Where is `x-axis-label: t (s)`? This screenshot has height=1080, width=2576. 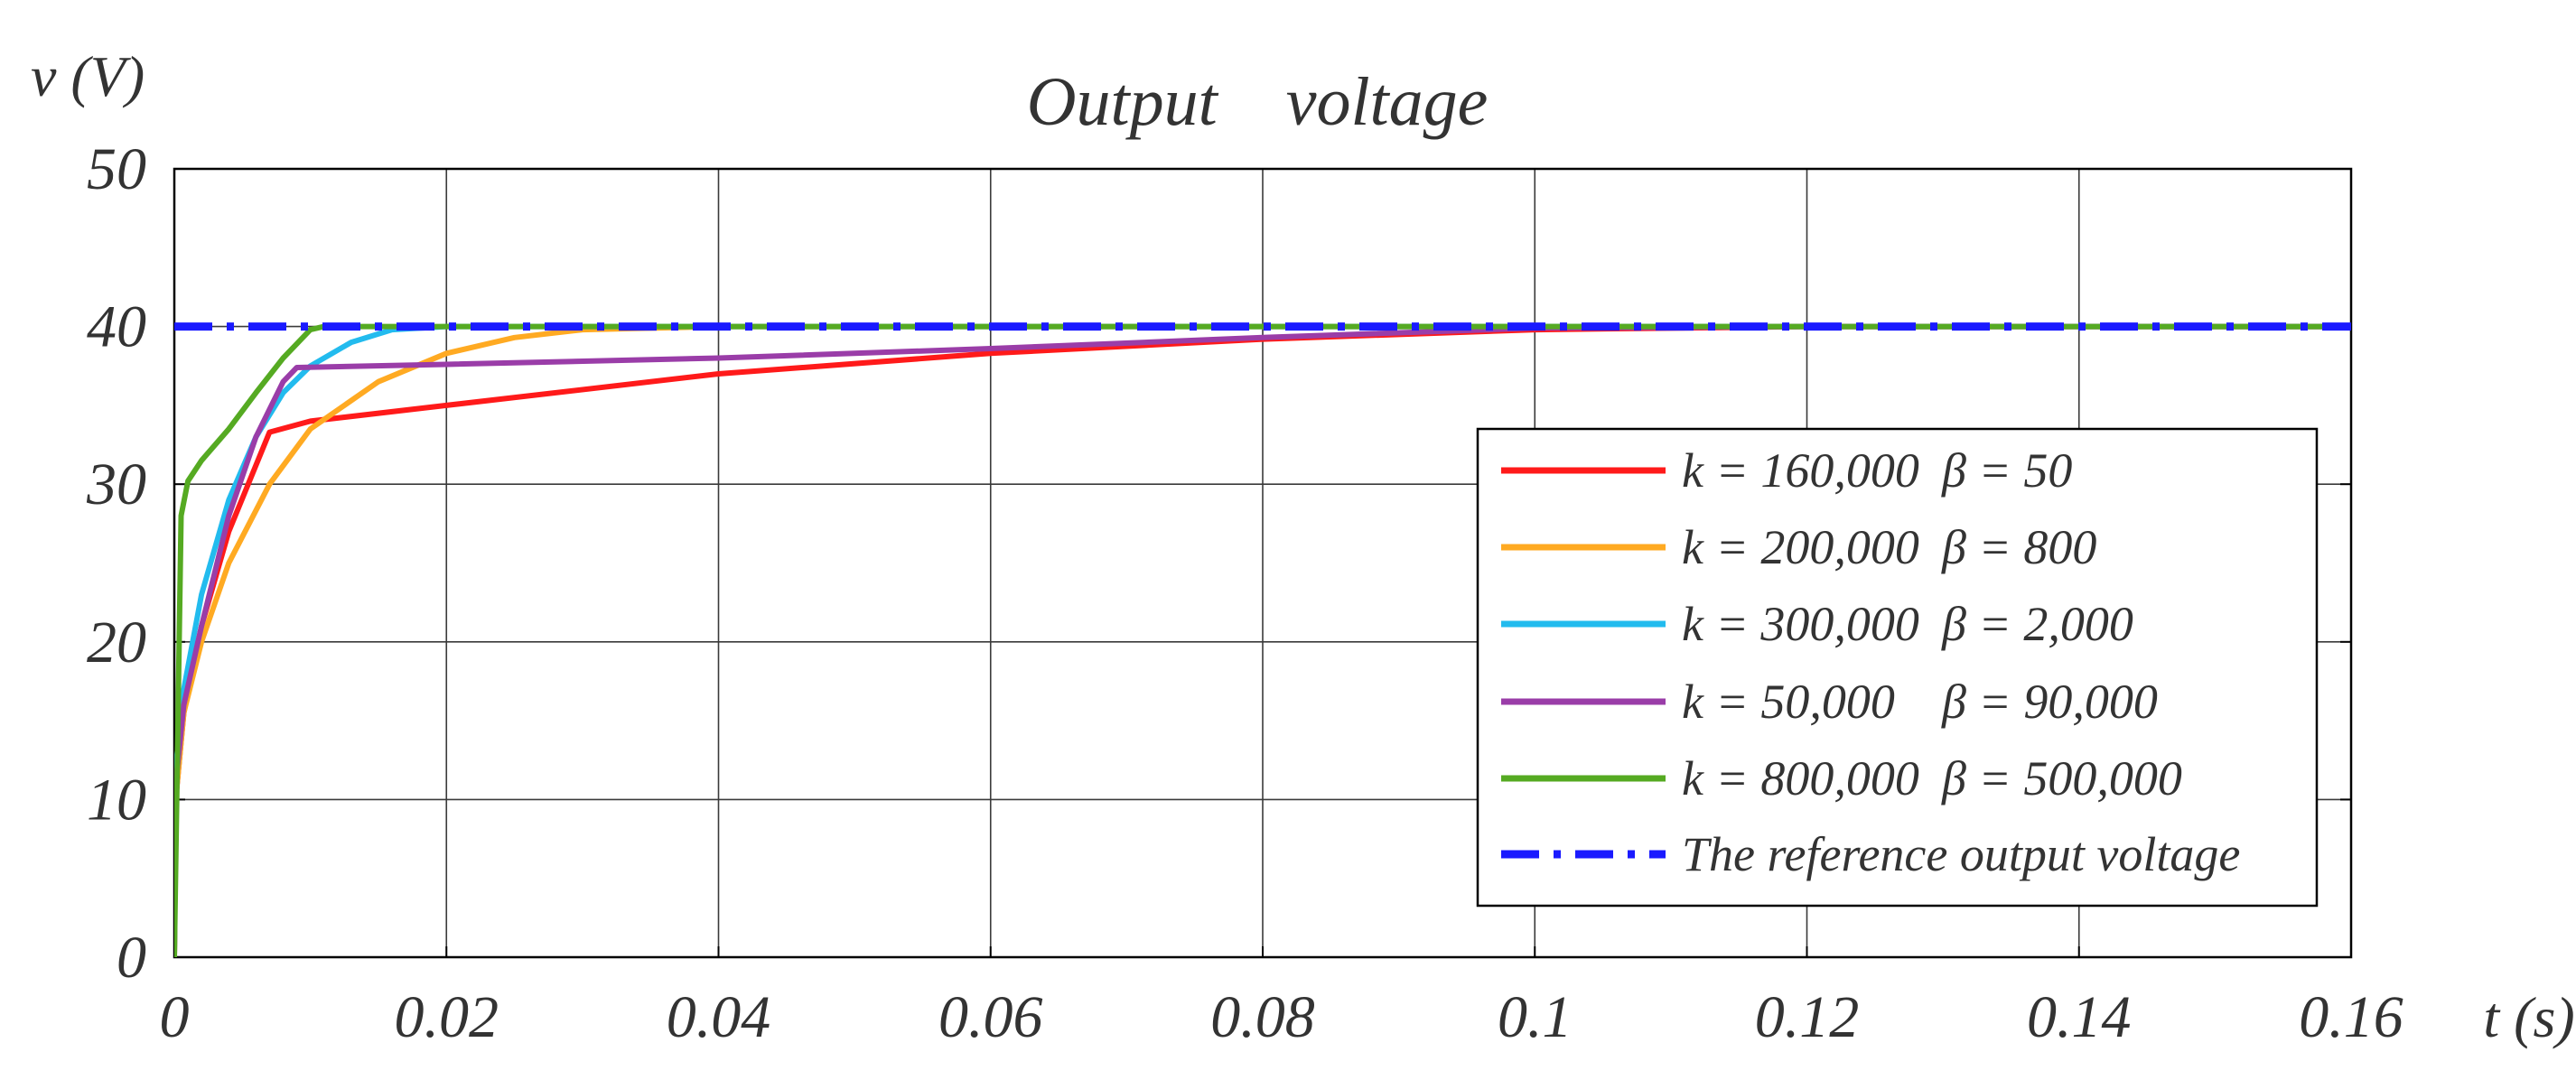
x-axis-label: t (s) is located at coordinates (2528, 1017).